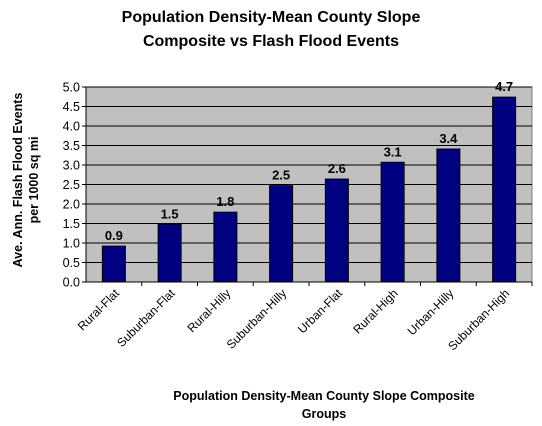 Image resolution: width=542 pixels, height=426 pixels. I want to click on chart-title-line-2: Composite vs Flash Flood Events, so click(271, 41).